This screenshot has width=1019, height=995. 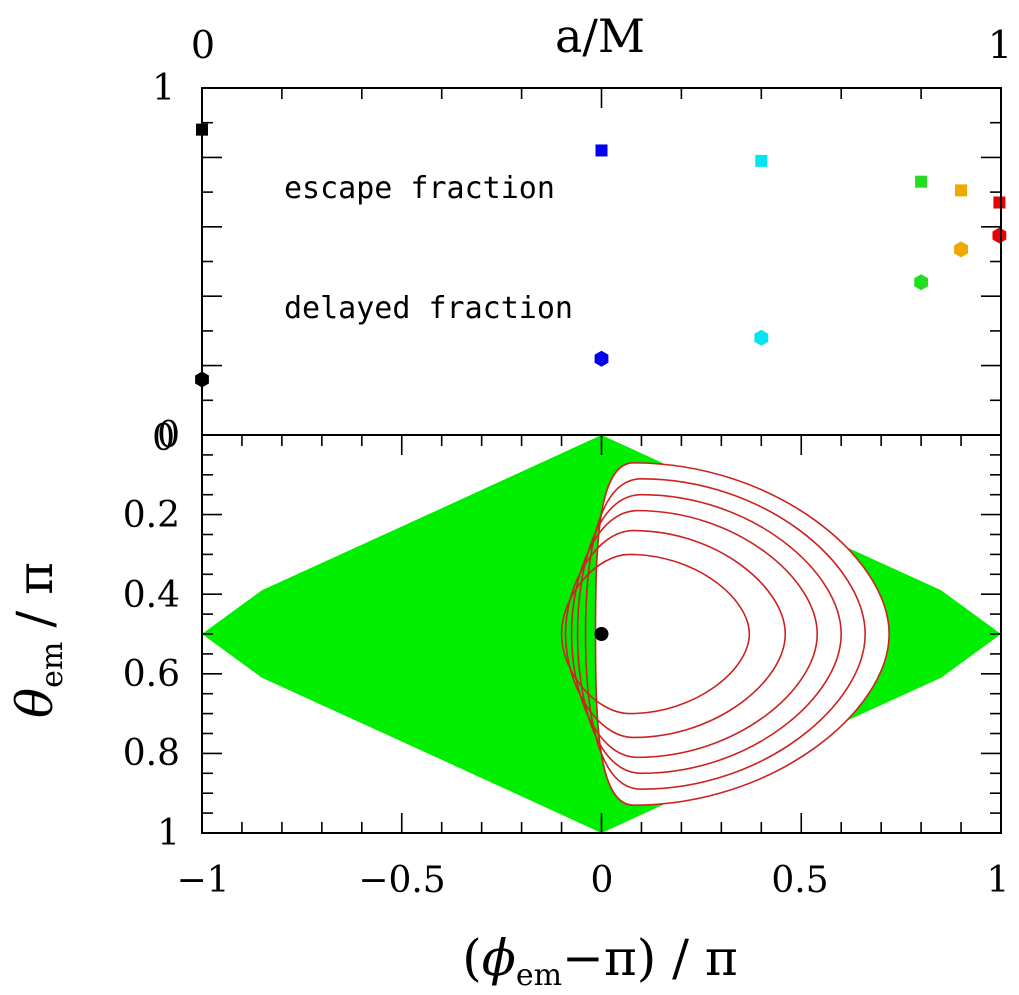 I want to click on x-tick-label-neg0-5: −0.5, so click(x=401, y=880).